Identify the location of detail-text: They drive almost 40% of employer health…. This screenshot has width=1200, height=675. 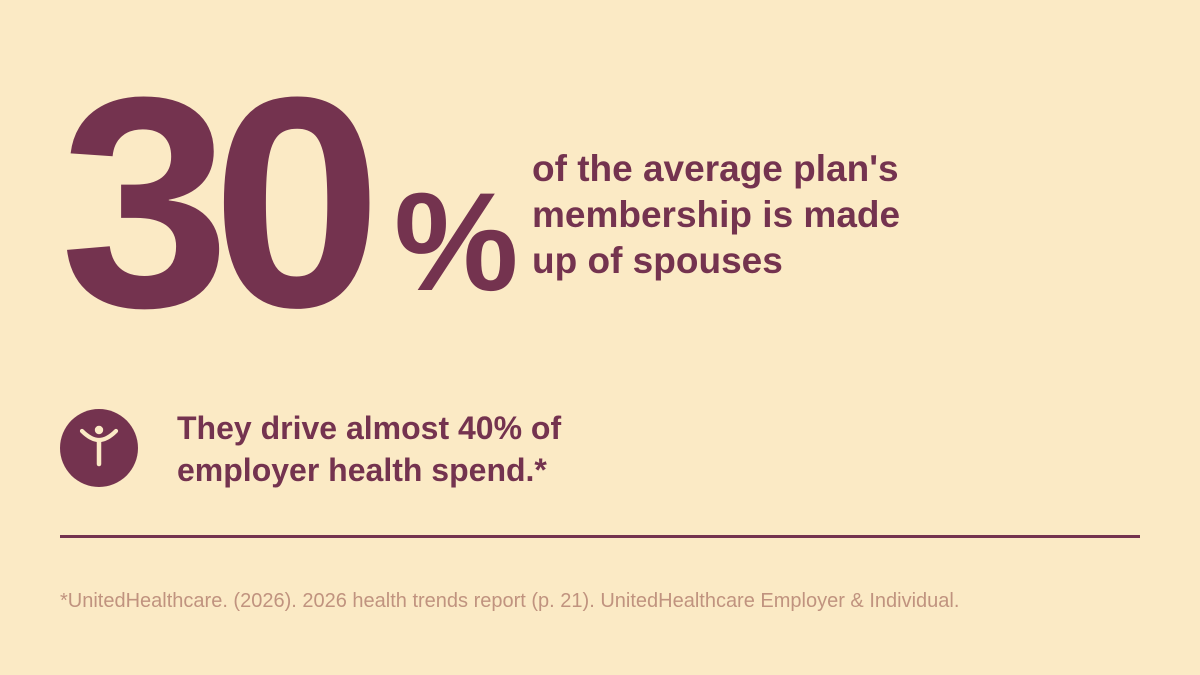
(387, 449).